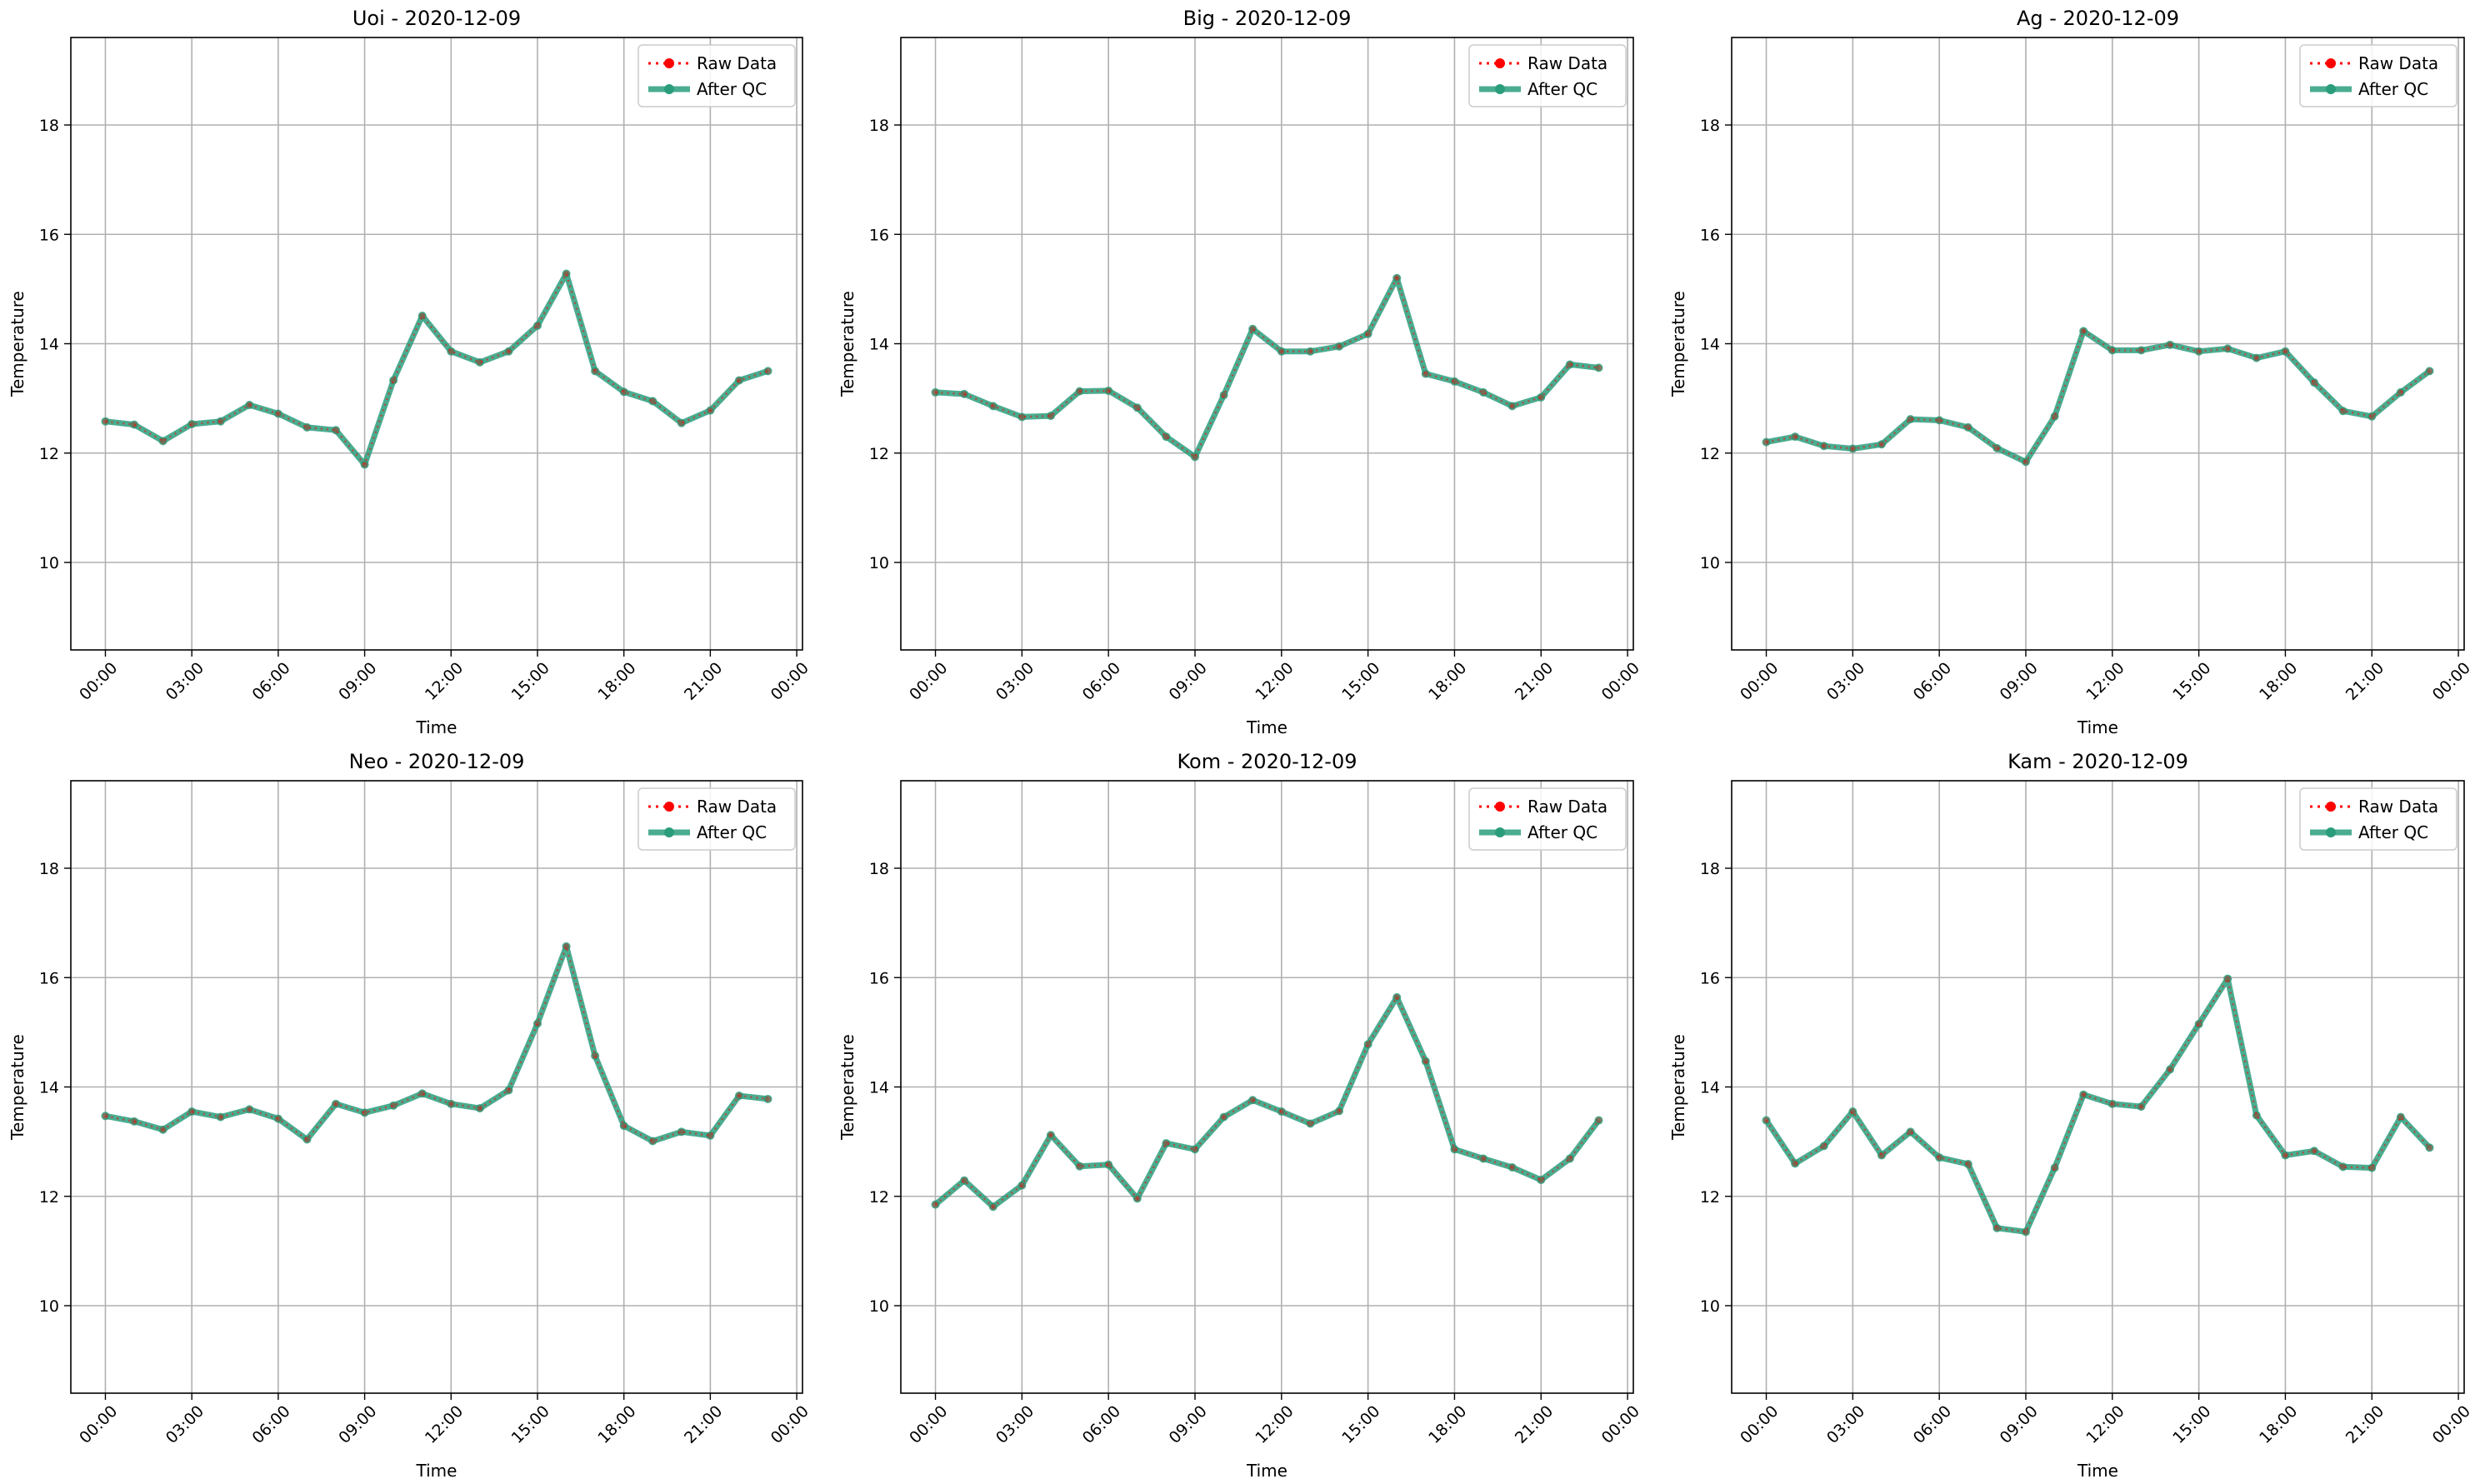  I want to click on after-qc-line, so click(2097, 1105).